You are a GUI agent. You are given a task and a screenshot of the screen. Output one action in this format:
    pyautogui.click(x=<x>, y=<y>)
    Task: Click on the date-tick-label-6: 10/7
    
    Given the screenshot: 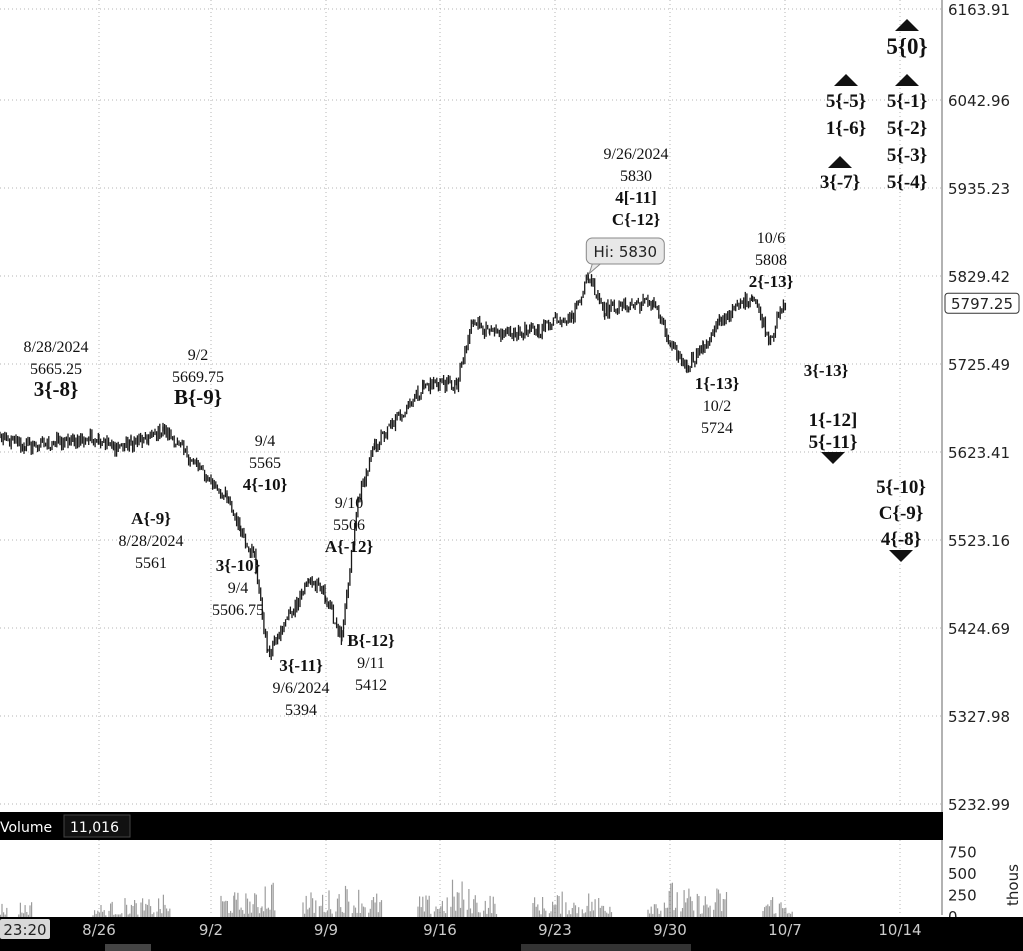 What is the action you would take?
    pyautogui.click(x=785, y=930)
    